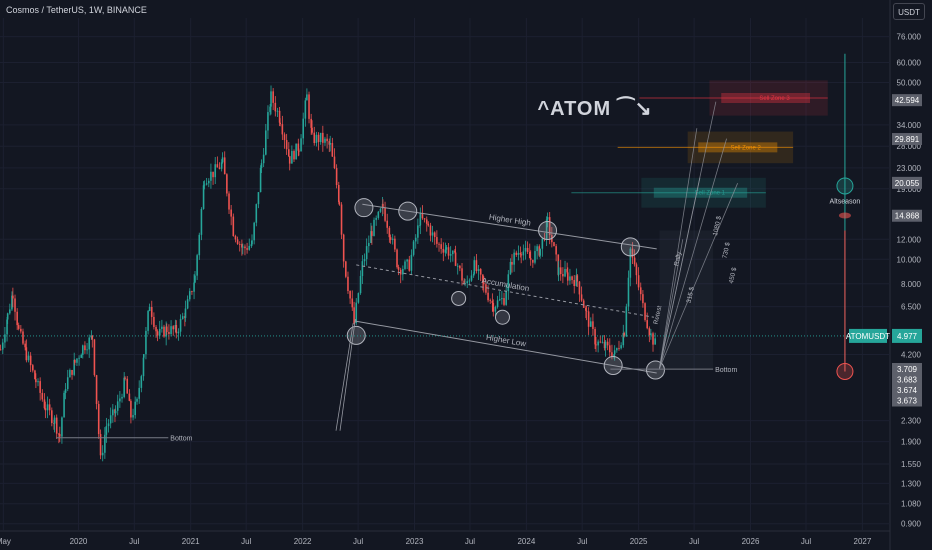 Image resolution: width=932 pixels, height=550 pixels. I want to click on x-tick-label: 2026, so click(751, 541).